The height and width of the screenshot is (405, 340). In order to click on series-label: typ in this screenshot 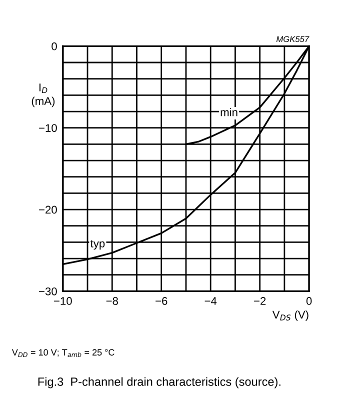, I will do `click(97, 245)`.